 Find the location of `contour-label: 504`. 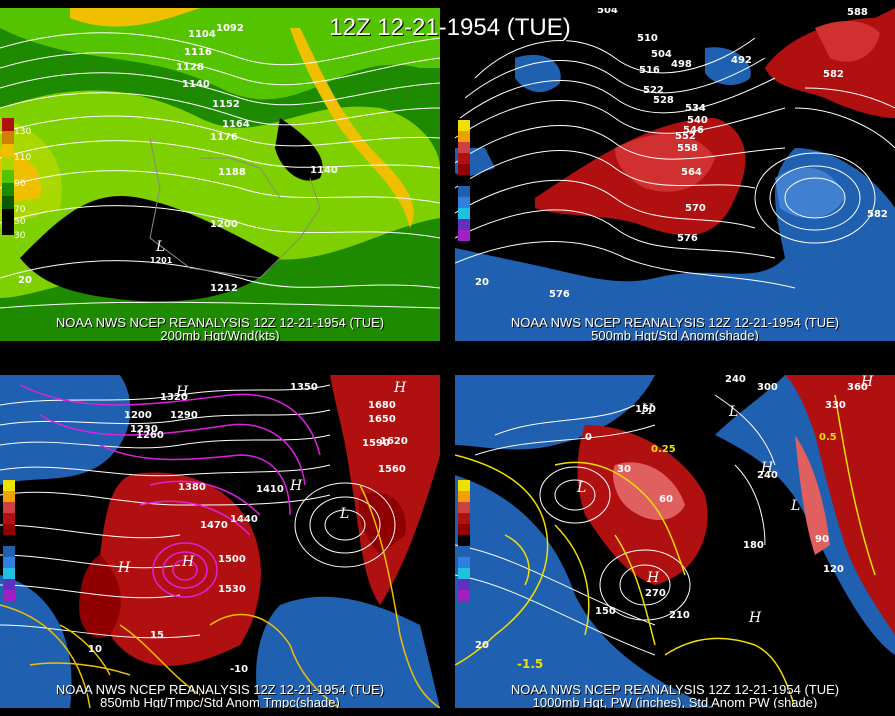

contour-label: 504 is located at coordinates (607, 12).